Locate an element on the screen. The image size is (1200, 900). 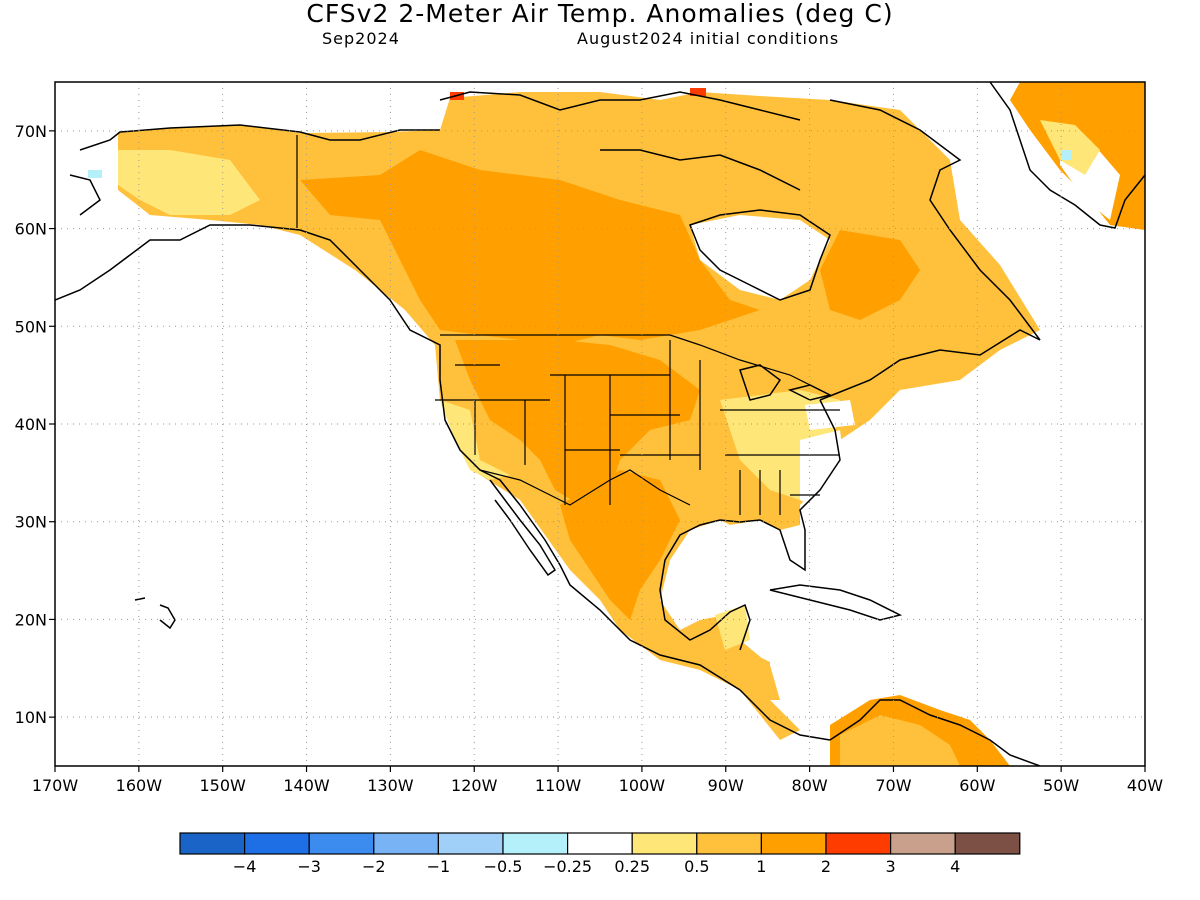
lon-tick-label: 70W is located at coordinates (893, 785).